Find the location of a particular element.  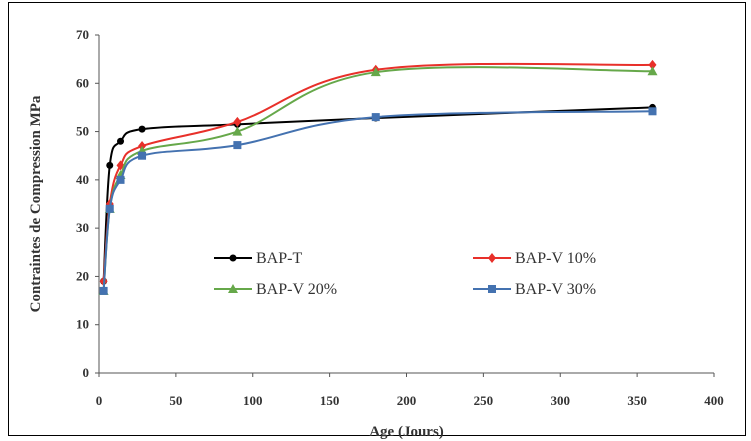

x-tick-label: 100 is located at coordinates (253, 400).